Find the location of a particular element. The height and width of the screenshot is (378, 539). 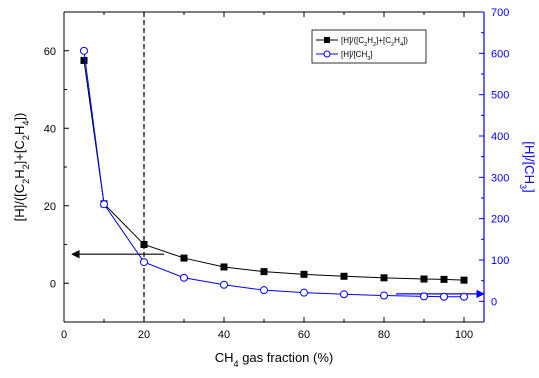

y-right-tick-label: 100 is located at coordinates (500, 261).